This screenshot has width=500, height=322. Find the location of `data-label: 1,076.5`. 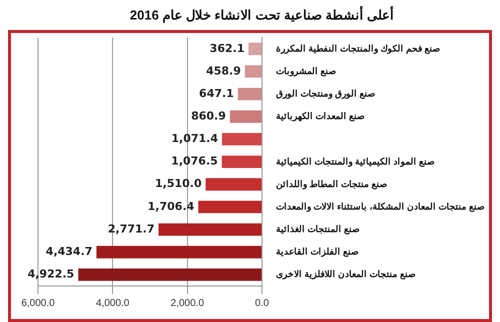

data-label: 1,076.5 is located at coordinates (194, 161).